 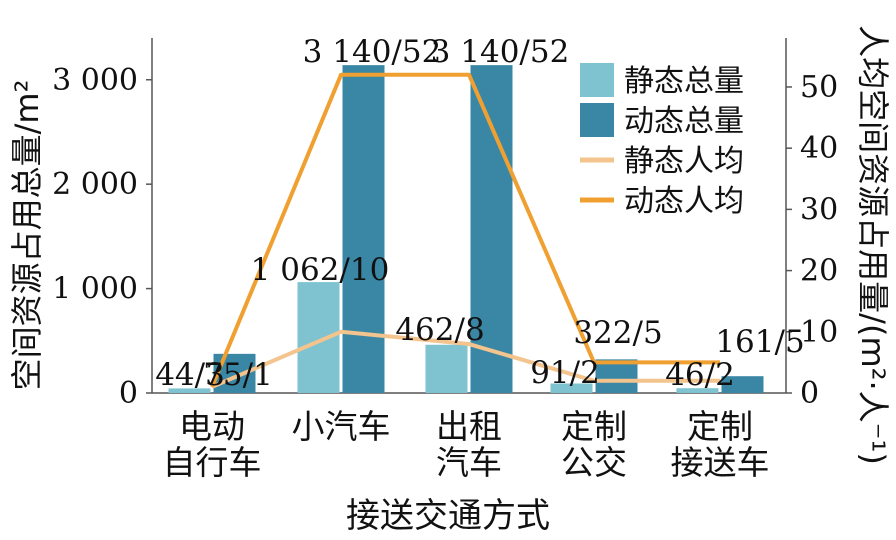 I want to click on x-tick-label: 自行车, so click(x=212, y=462).